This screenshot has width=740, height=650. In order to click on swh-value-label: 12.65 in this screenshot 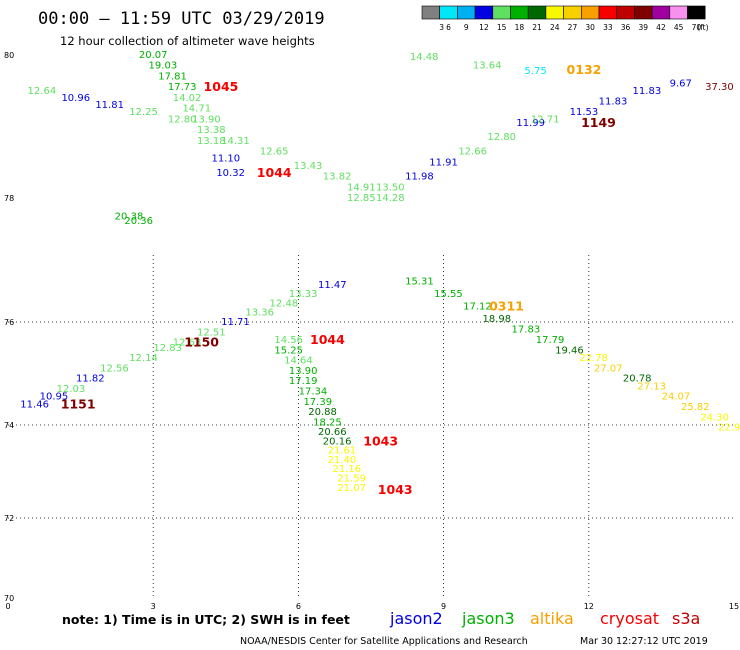, I will do `click(274, 152)`.